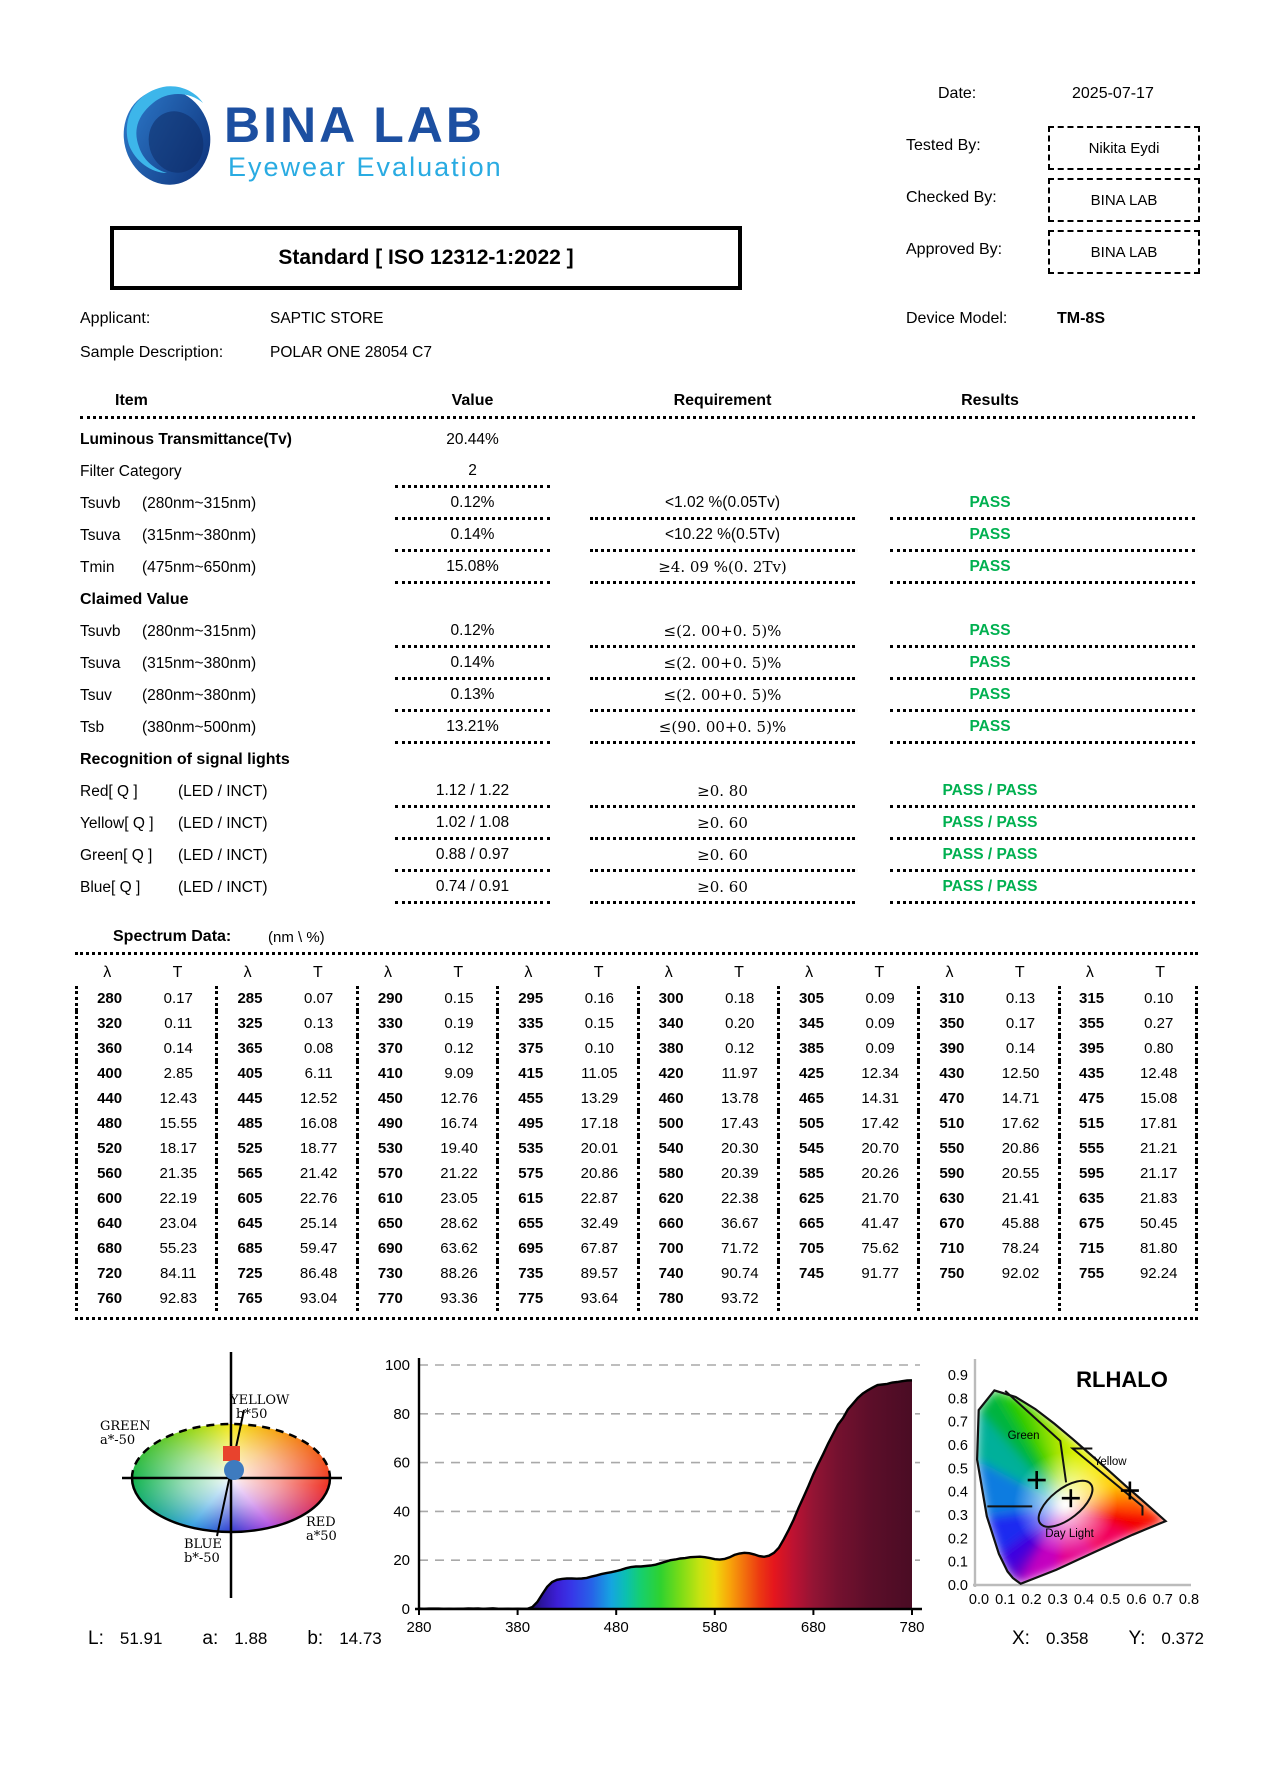 The height and width of the screenshot is (1776, 1278). What do you see at coordinates (1137, 1638) in the screenshot?
I see `y-label: Y:` at bounding box center [1137, 1638].